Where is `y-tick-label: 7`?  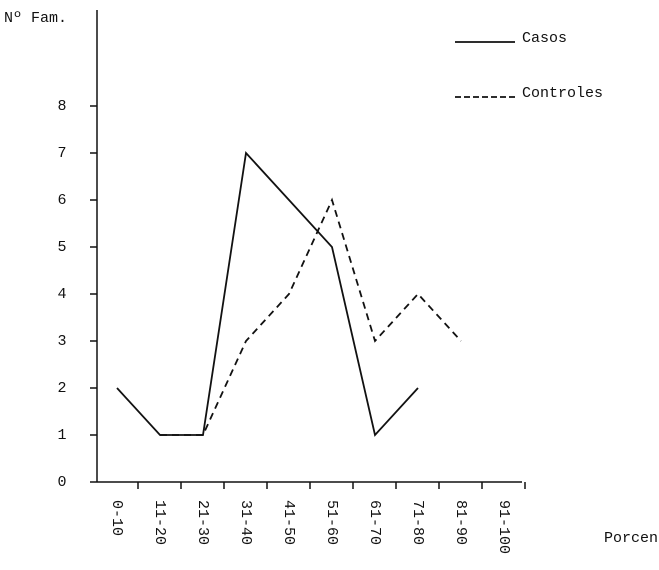
y-tick-label: 7 is located at coordinates (61, 153).